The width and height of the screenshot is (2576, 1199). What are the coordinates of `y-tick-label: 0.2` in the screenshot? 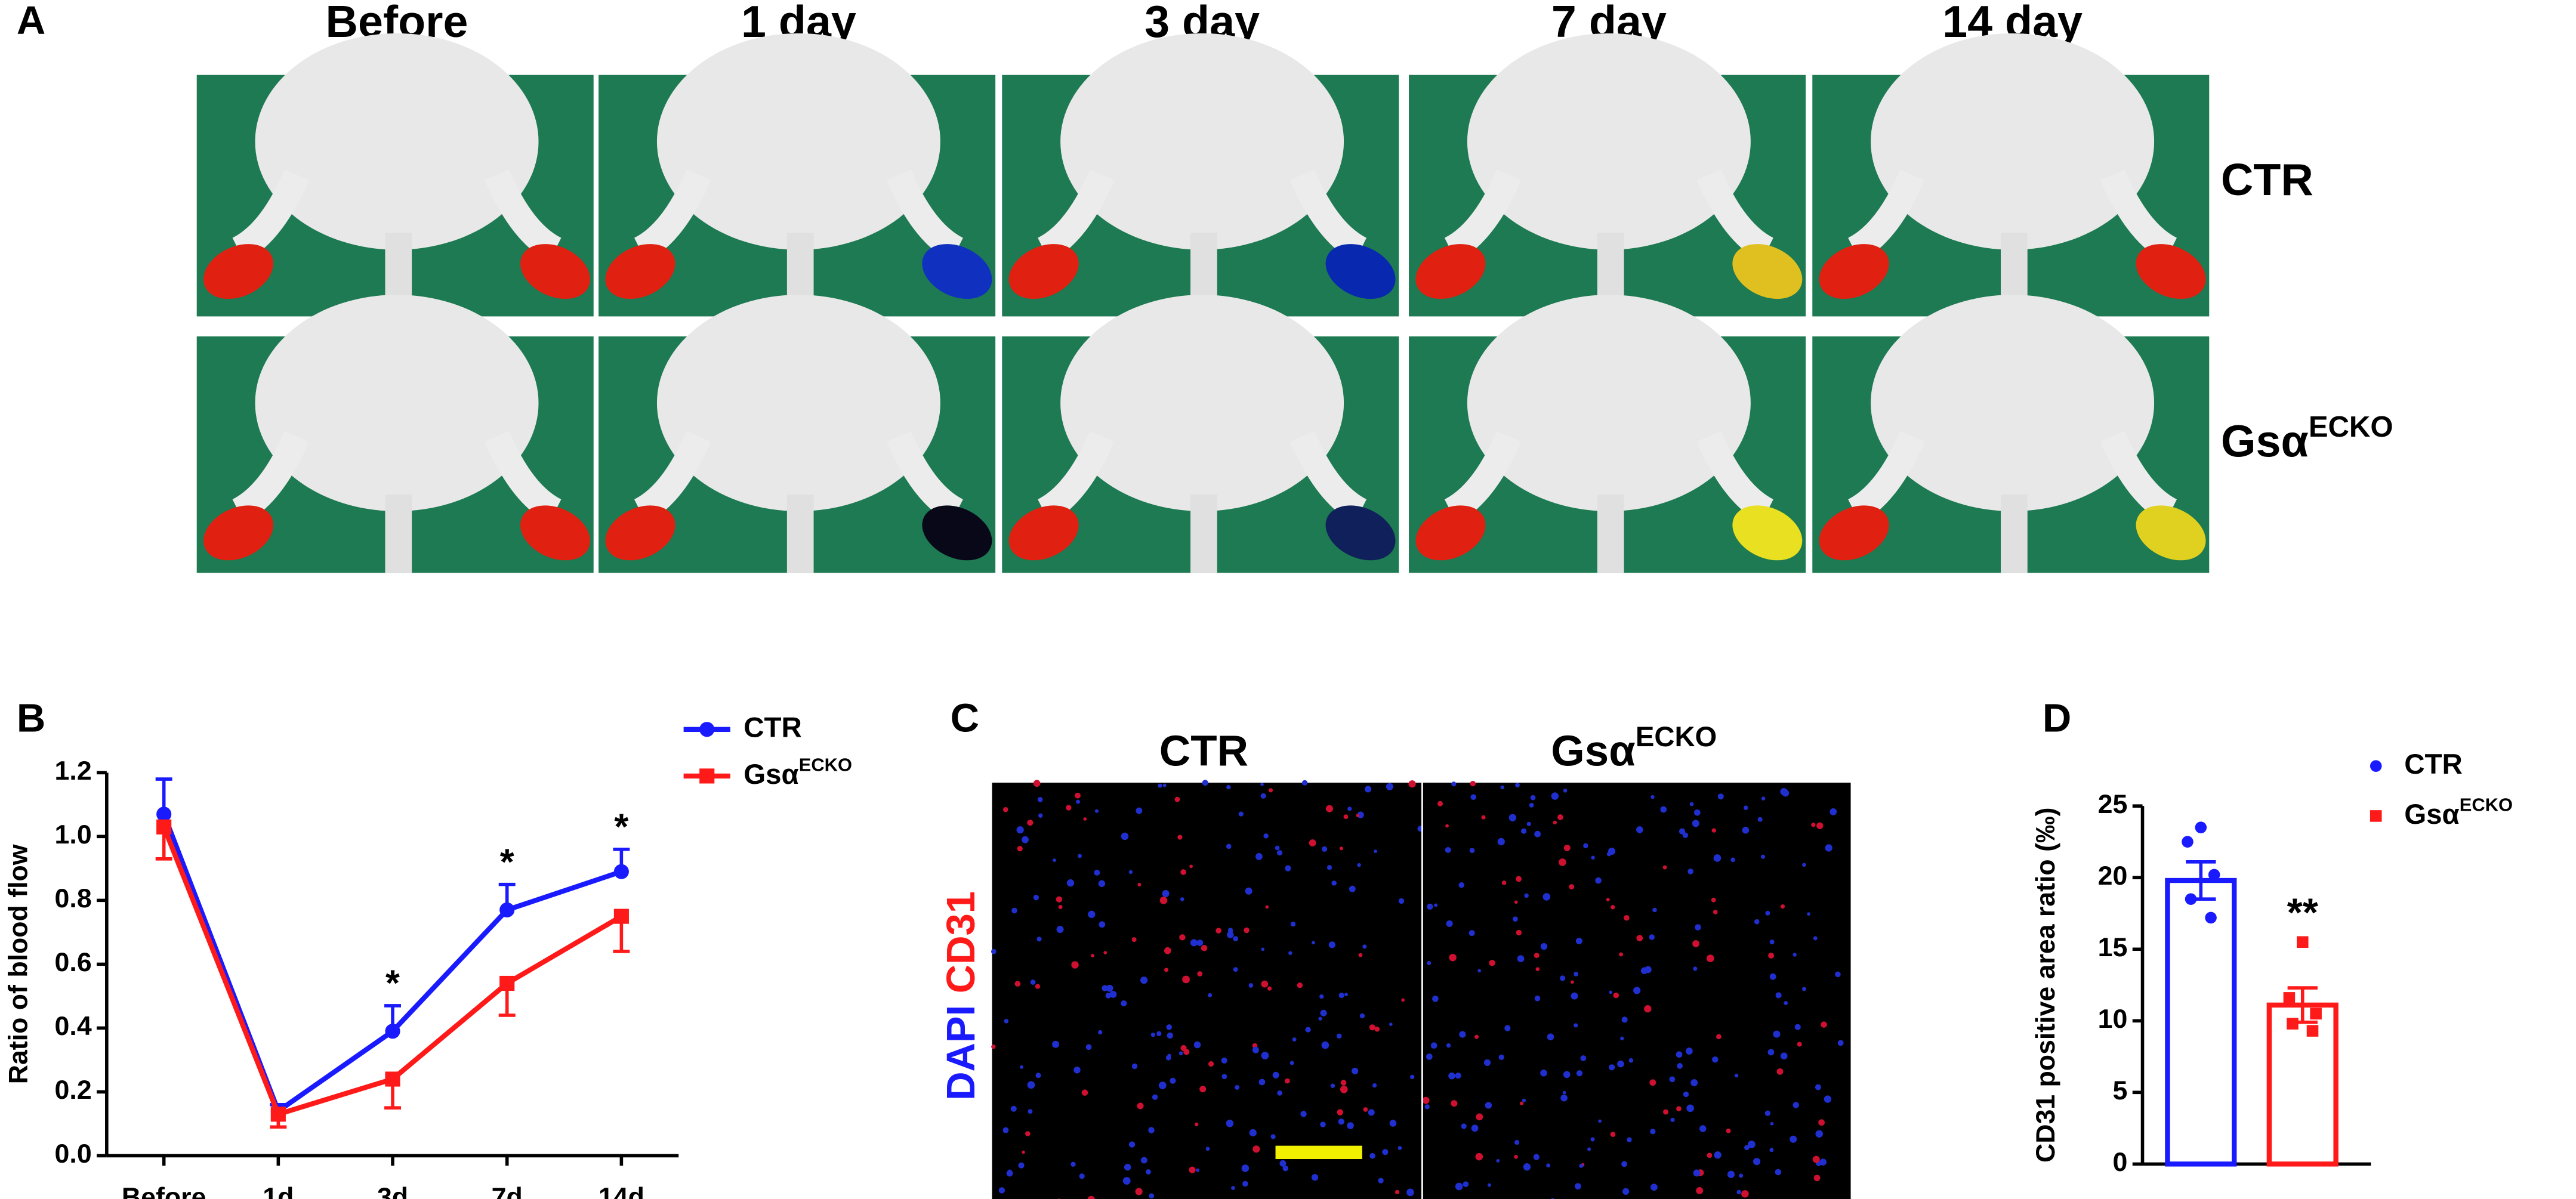 It's located at (74, 1090).